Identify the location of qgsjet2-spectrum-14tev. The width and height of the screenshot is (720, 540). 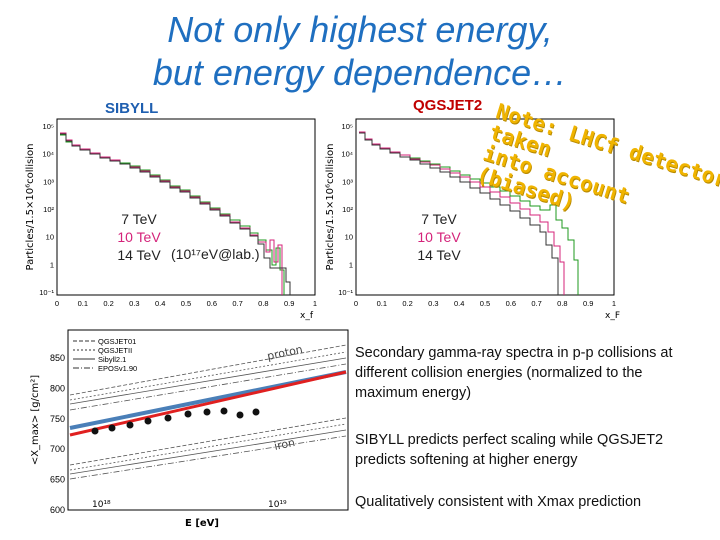
(459, 213).